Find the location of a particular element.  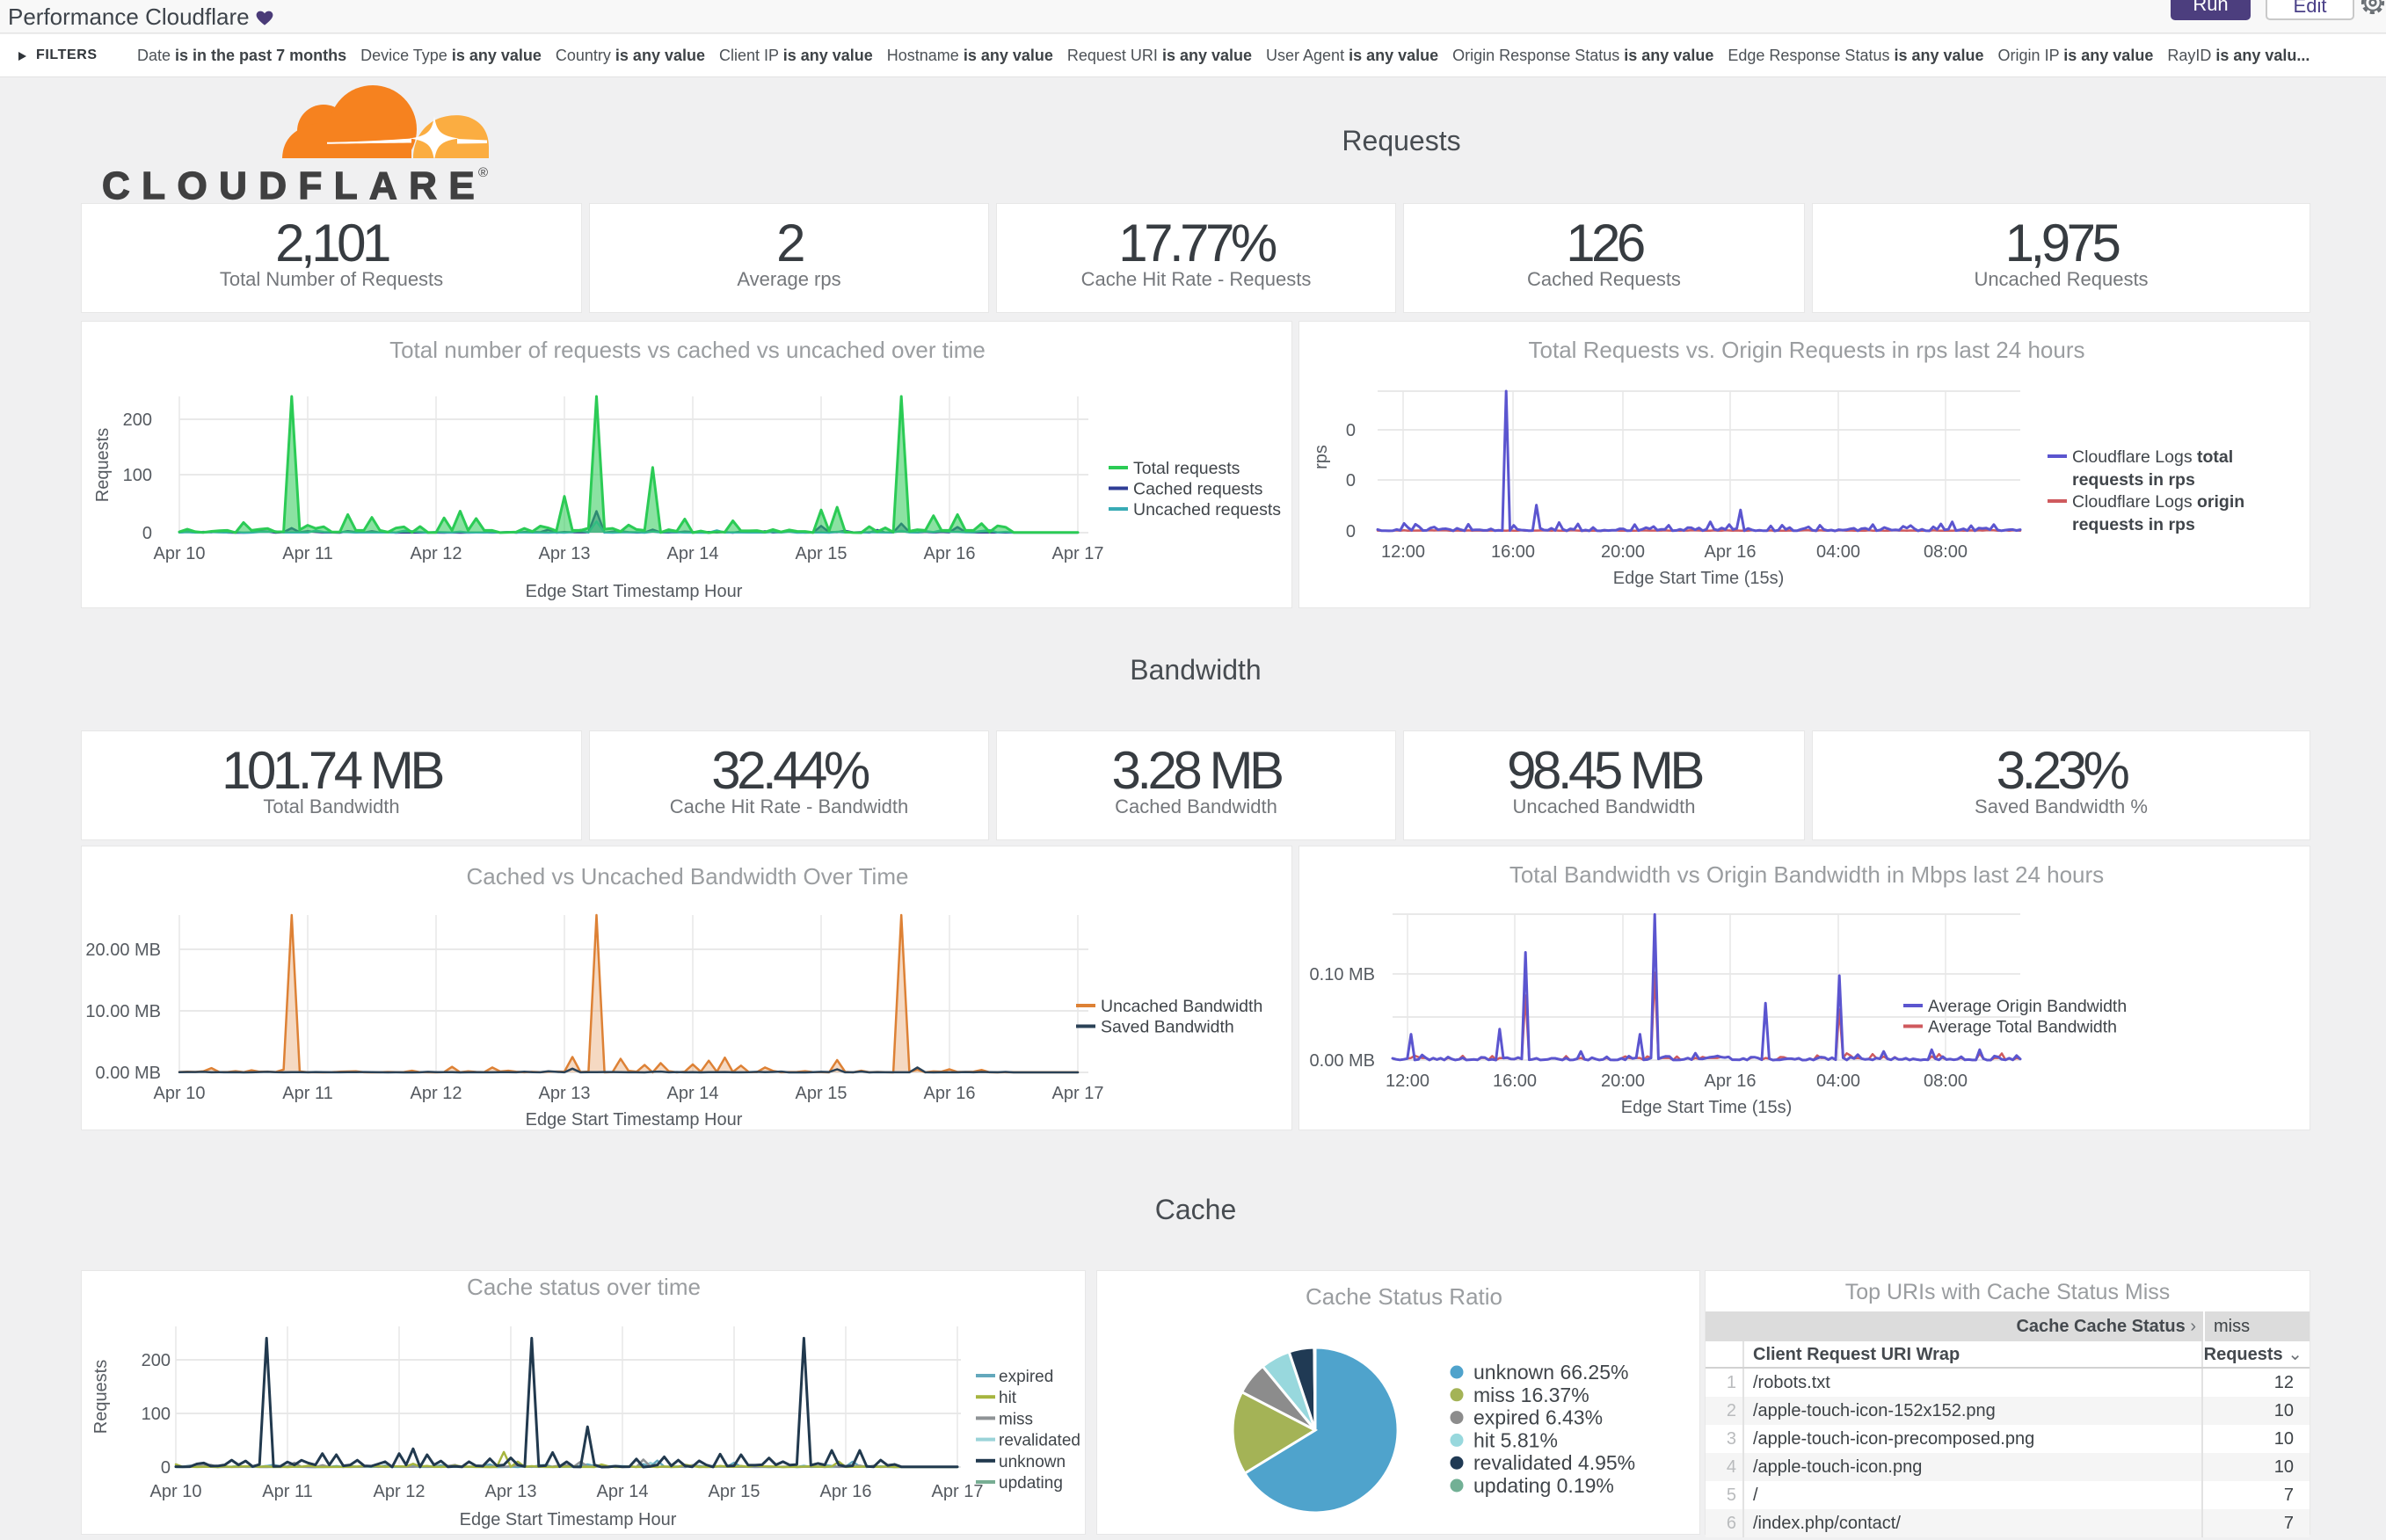

svg-text: Uncached Bandwidth is located at coordinates (1181, 1006).